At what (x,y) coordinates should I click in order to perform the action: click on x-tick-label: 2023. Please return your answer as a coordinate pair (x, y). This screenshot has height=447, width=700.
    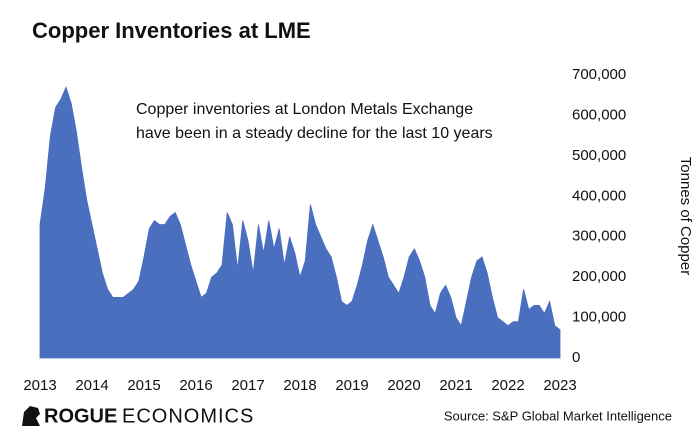
    Looking at the image, I should click on (559, 385).